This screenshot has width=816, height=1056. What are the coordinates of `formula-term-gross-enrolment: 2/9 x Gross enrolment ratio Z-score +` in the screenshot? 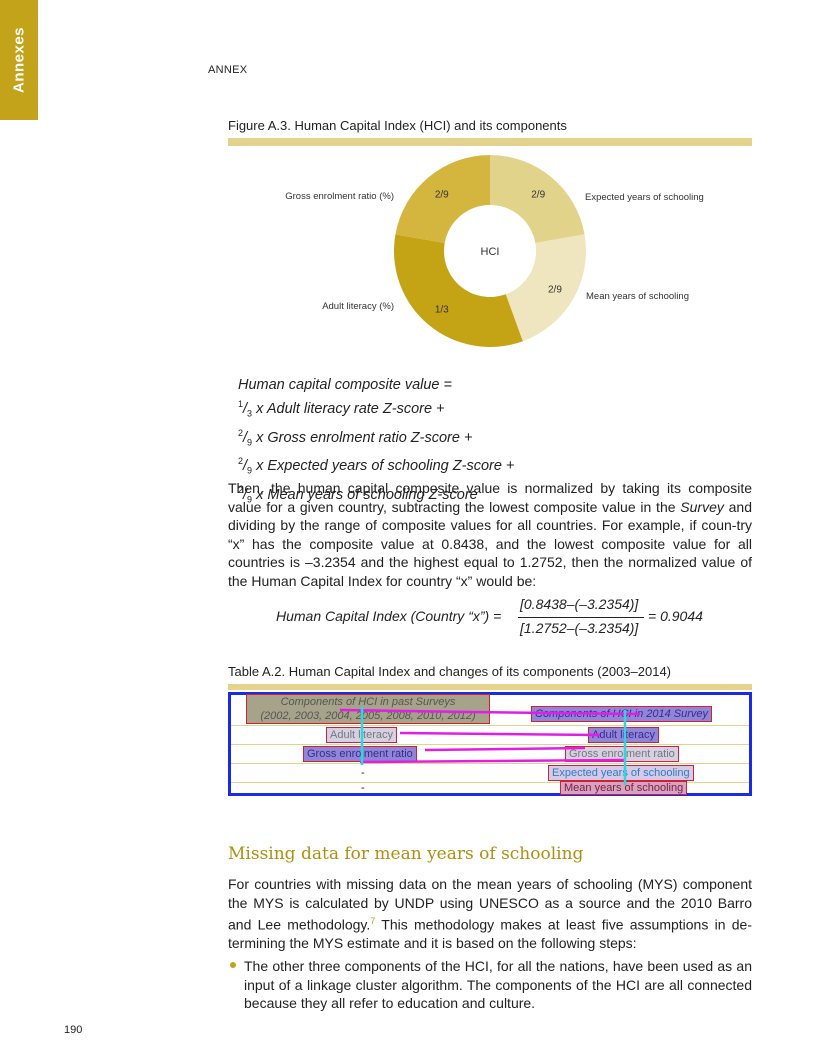 It's located at (355, 437).